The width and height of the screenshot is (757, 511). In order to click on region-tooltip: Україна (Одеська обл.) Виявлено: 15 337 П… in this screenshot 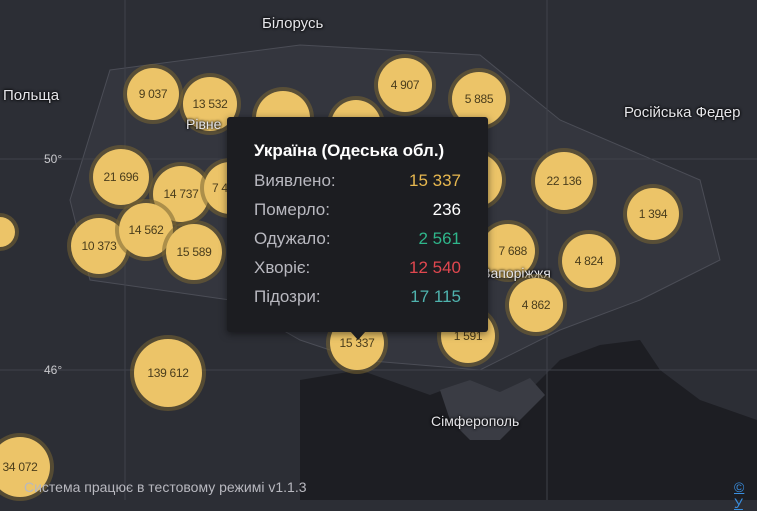, I will do `click(357, 224)`.